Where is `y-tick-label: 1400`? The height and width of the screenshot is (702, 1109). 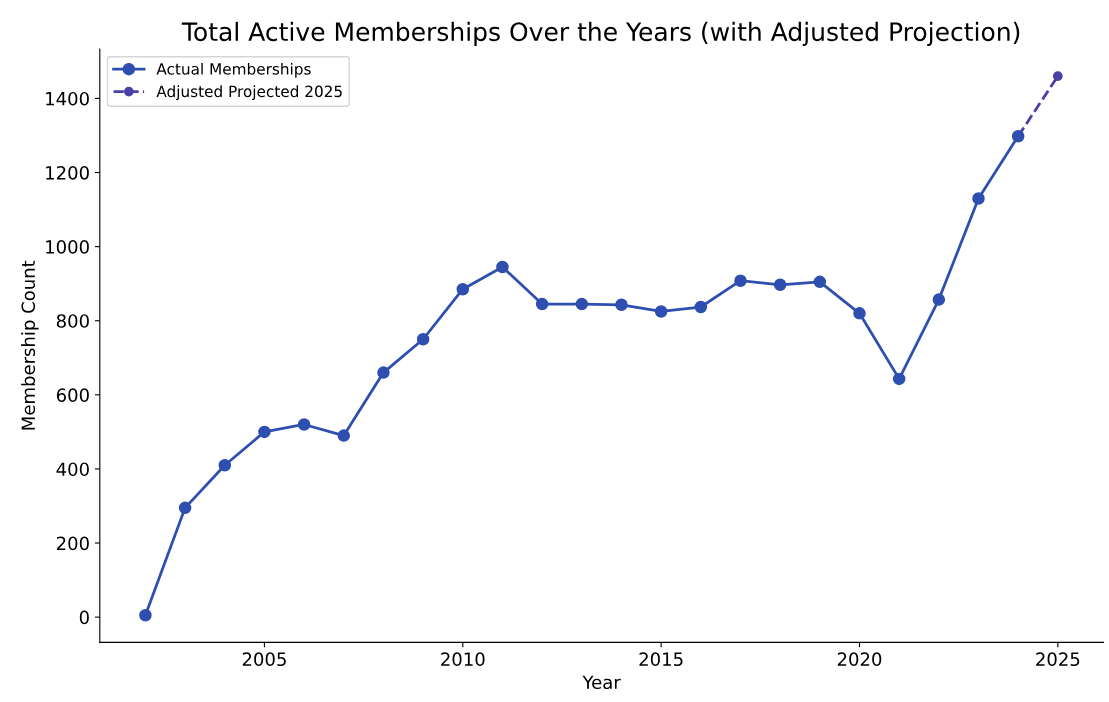
y-tick-label: 1400 is located at coordinates (67, 98).